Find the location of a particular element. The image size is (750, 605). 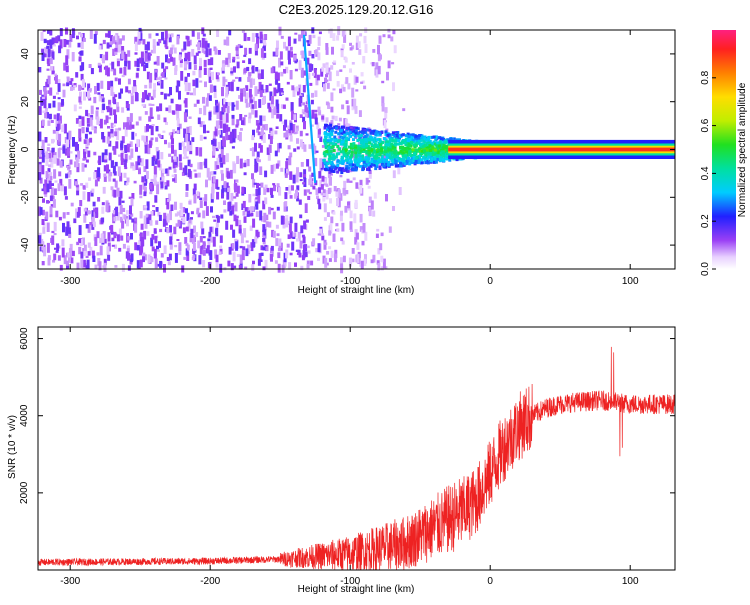

x-tick-label: 100 is located at coordinates (630, 581).